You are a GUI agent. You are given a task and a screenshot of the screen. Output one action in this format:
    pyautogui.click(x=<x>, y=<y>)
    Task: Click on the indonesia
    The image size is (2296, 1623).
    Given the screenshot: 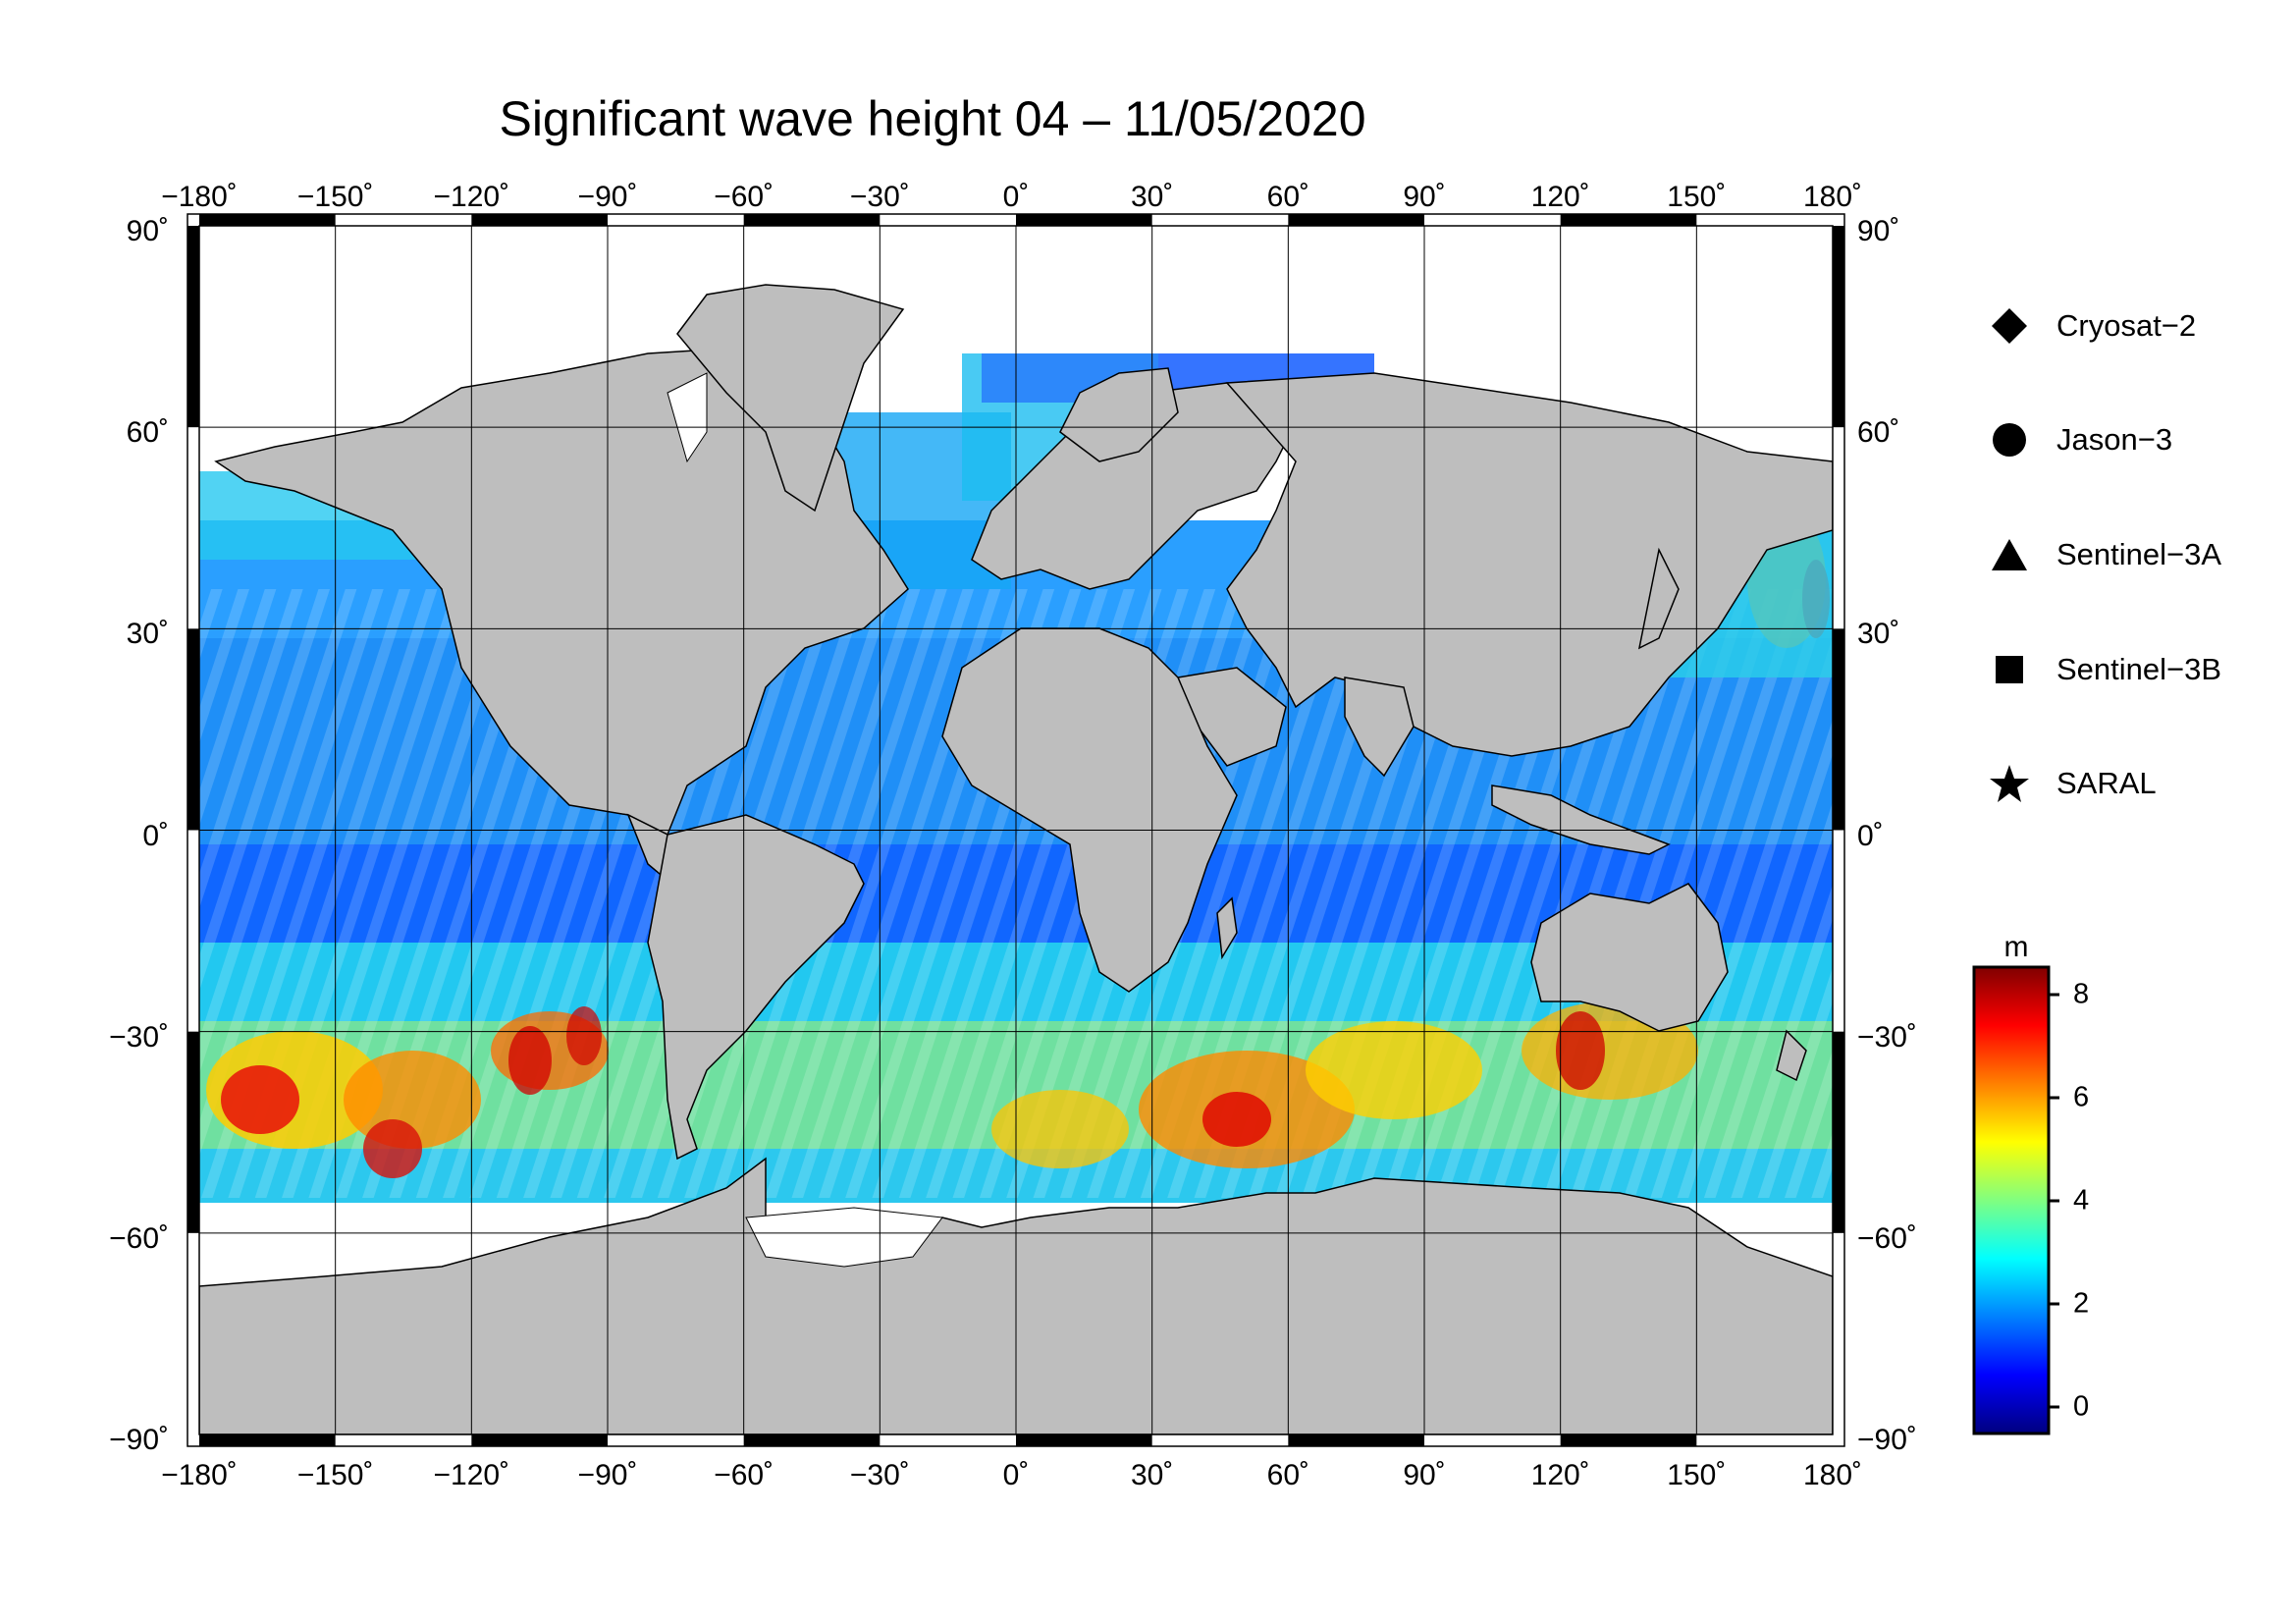 What is the action you would take?
    pyautogui.click(x=1581, y=819)
    